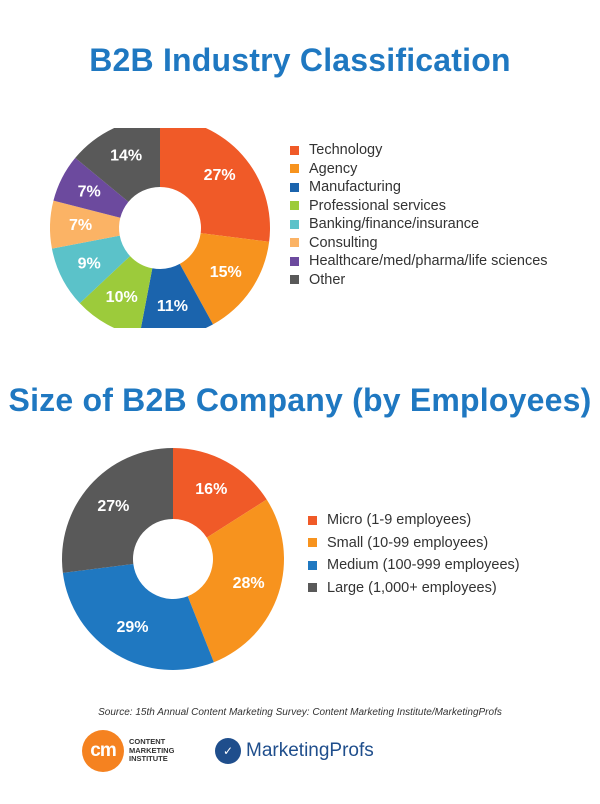  Describe the element at coordinates (419, 280) in the screenshot. I see `industry-legend-item-other: Other` at that location.